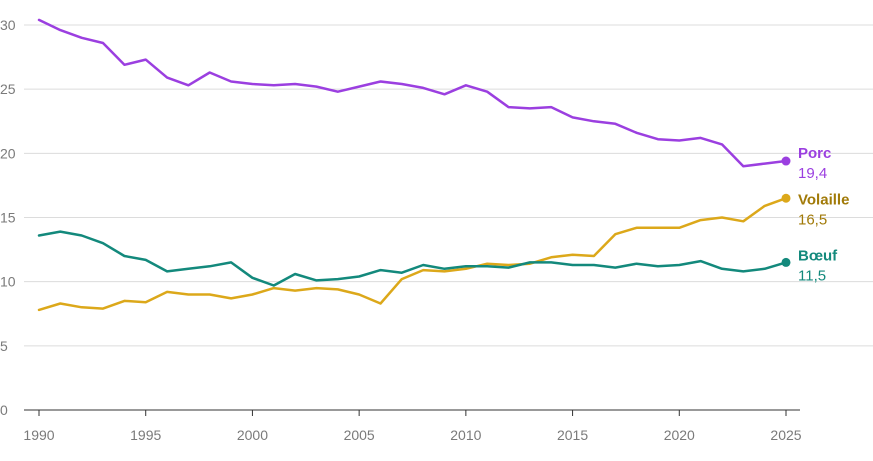 The image size is (873, 461). I want to click on series-end-point-buf, so click(786, 262).